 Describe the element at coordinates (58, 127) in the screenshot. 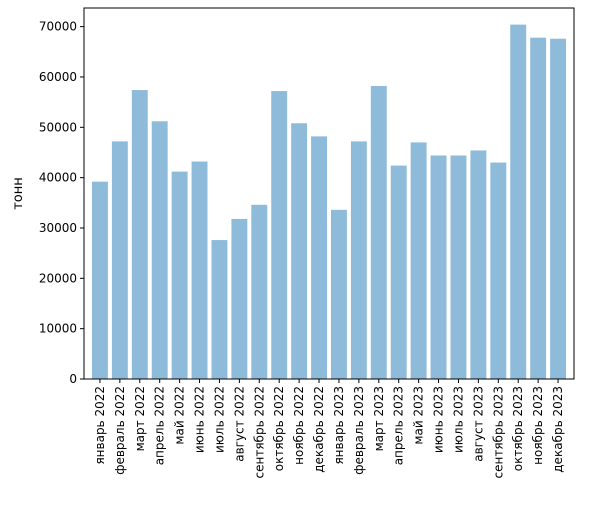

I see `y-tick-label: 50000` at that location.